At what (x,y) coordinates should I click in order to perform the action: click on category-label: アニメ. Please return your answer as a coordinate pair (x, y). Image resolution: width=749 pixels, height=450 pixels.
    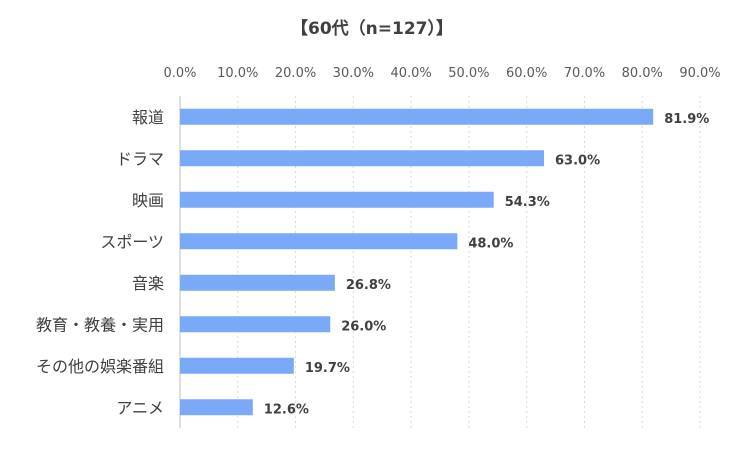
    Looking at the image, I should click on (140, 407).